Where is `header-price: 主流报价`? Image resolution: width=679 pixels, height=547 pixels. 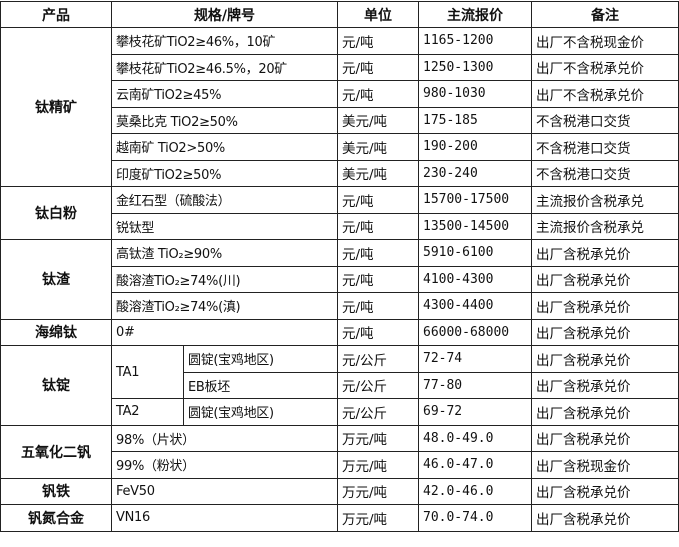 header-price: 主流报价 is located at coordinates (475, 14).